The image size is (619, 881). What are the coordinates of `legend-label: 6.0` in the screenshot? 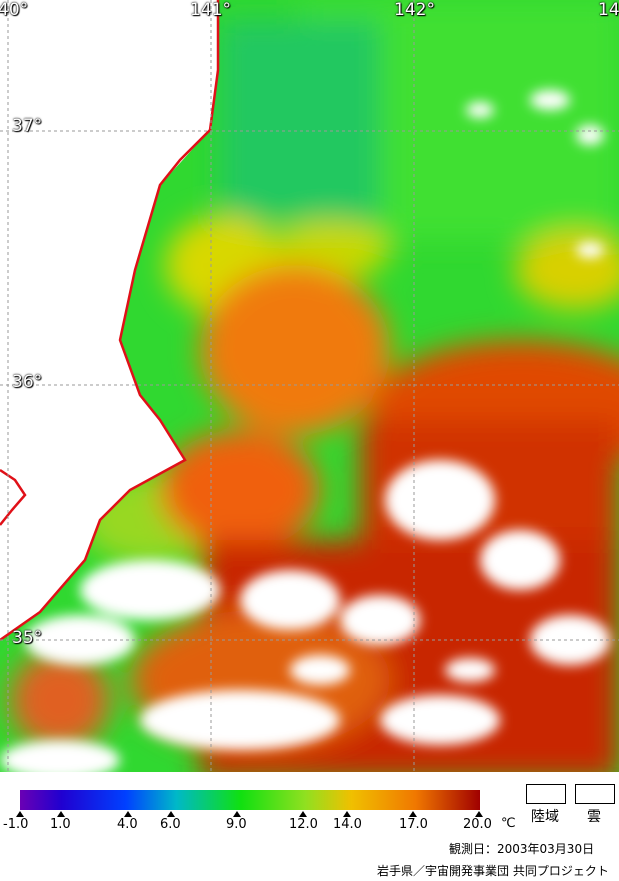 It's located at (170, 824).